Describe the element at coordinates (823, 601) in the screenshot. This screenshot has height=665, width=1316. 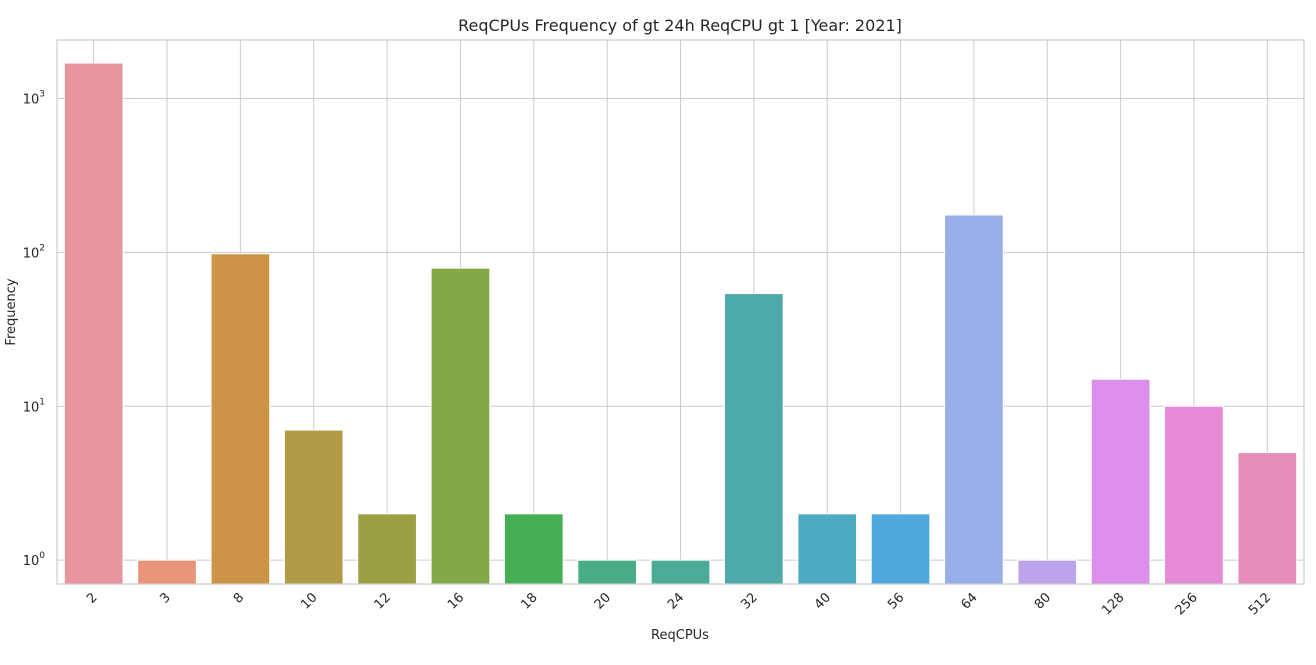
I see `x-tick-label: 40` at that location.